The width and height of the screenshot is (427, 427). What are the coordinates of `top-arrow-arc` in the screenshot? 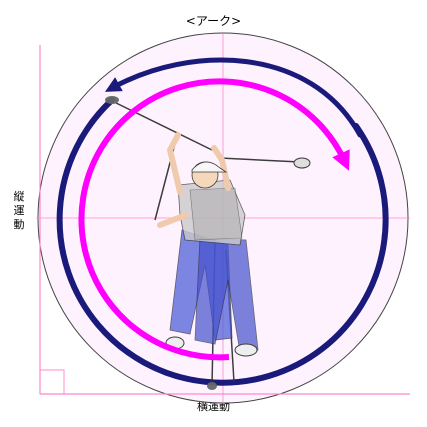 It's located at (233, 97).